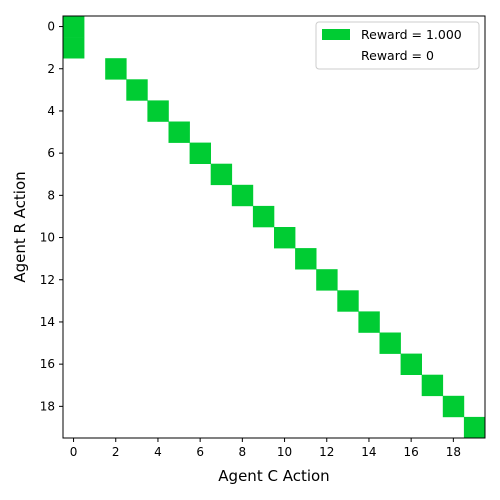  I want to click on legend-swatch-reward-zero, so click(336, 55).